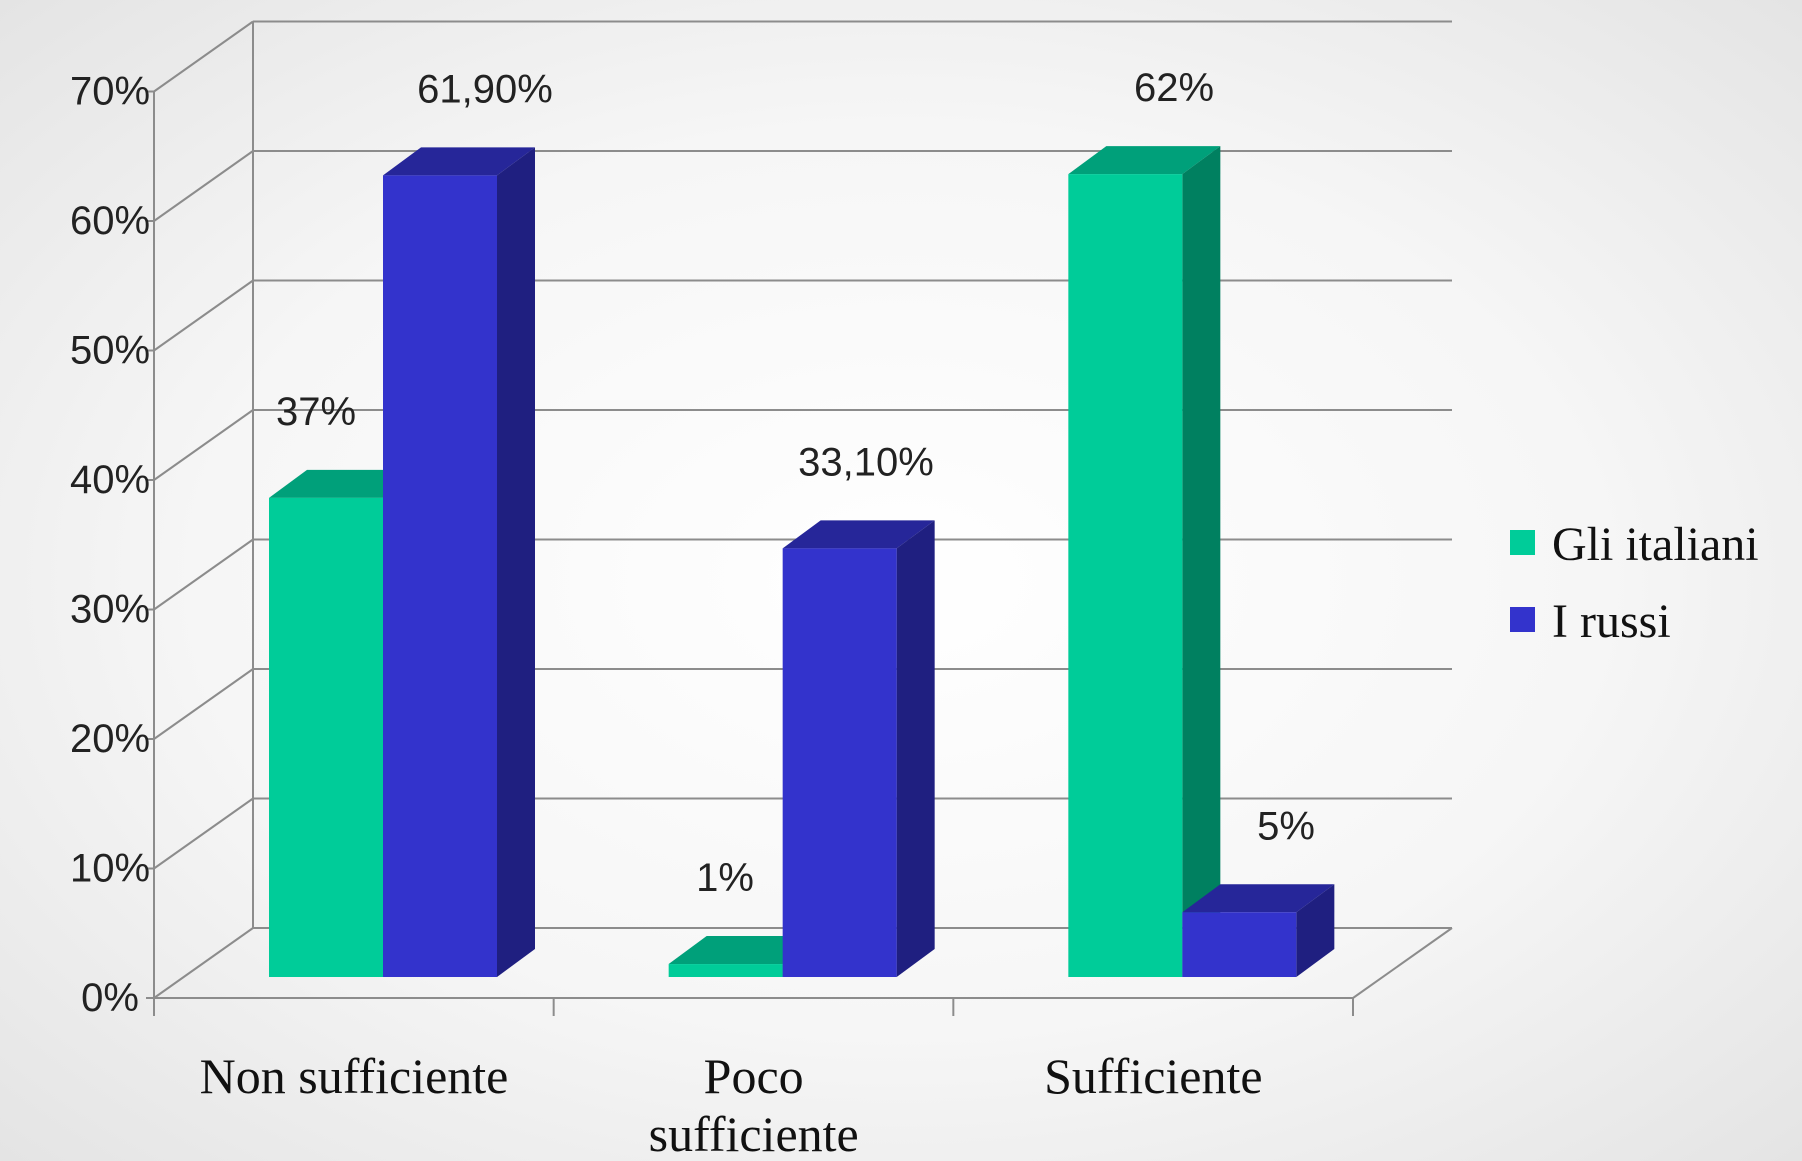  Describe the element at coordinates (1655, 544) in the screenshot. I see `legend-label: Gli italiani` at that location.